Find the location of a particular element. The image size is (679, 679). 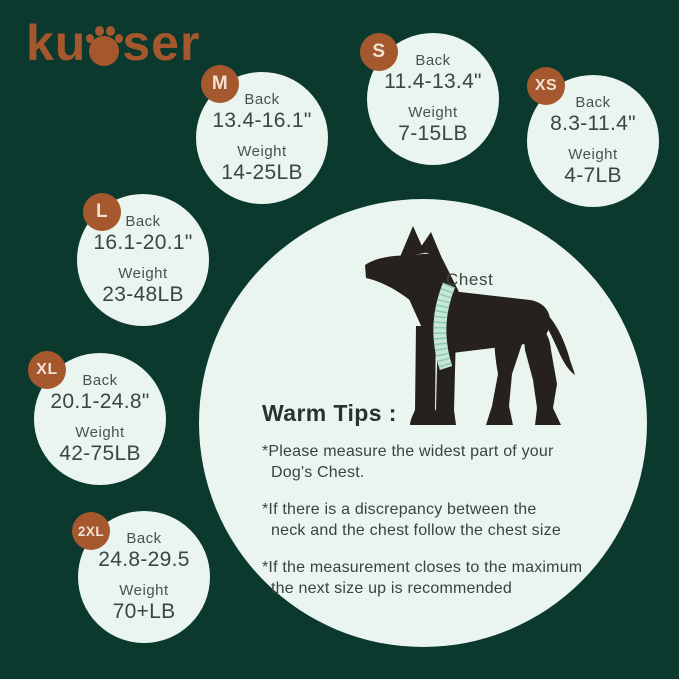

size-bubble-2xl: 2XL Back 24.8-29.5 Weight 70+LB is located at coordinates (141, 577).